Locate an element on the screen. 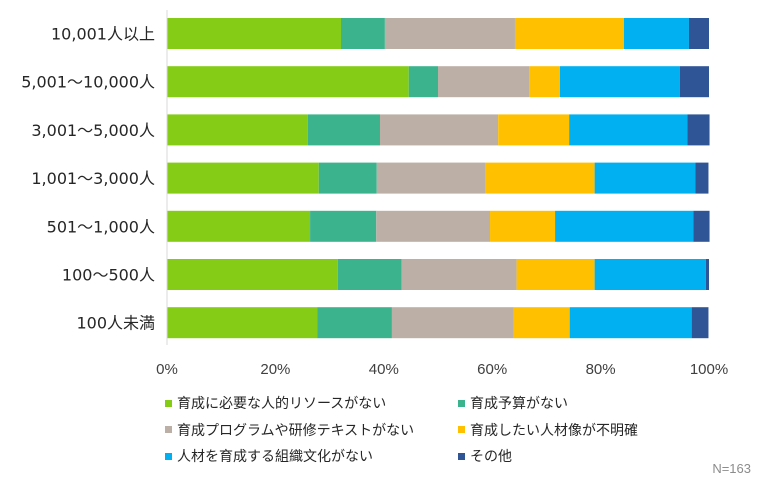  legend-label: 育成予算がない is located at coordinates (519, 404).